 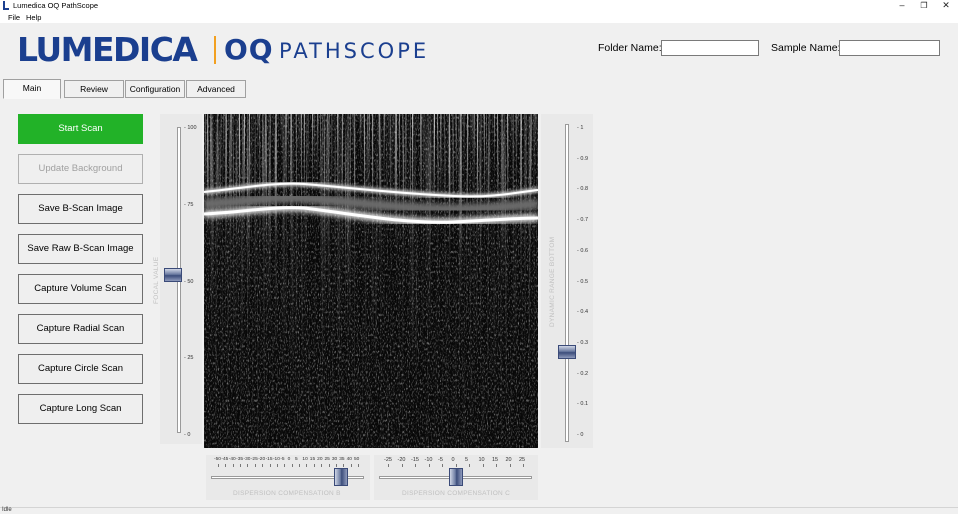 What do you see at coordinates (289, 459) in the screenshot?
I see `dispersion-b-tick-label: 0` at bounding box center [289, 459].